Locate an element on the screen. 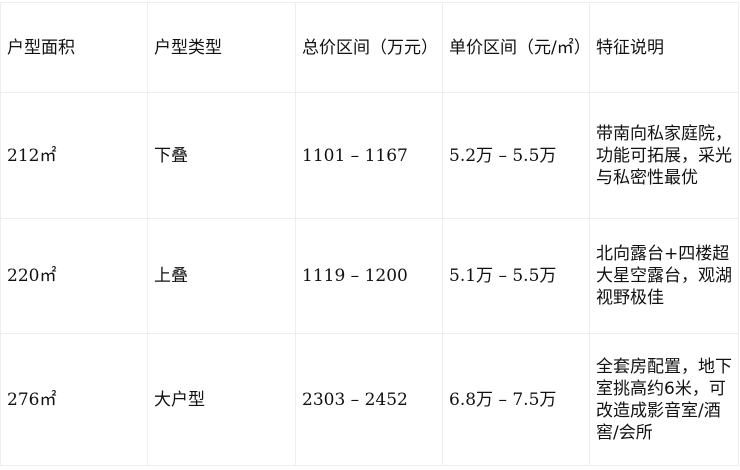 This screenshot has width=740, height=470. cell-total-price: 2303 – 2452 is located at coordinates (369, 399).